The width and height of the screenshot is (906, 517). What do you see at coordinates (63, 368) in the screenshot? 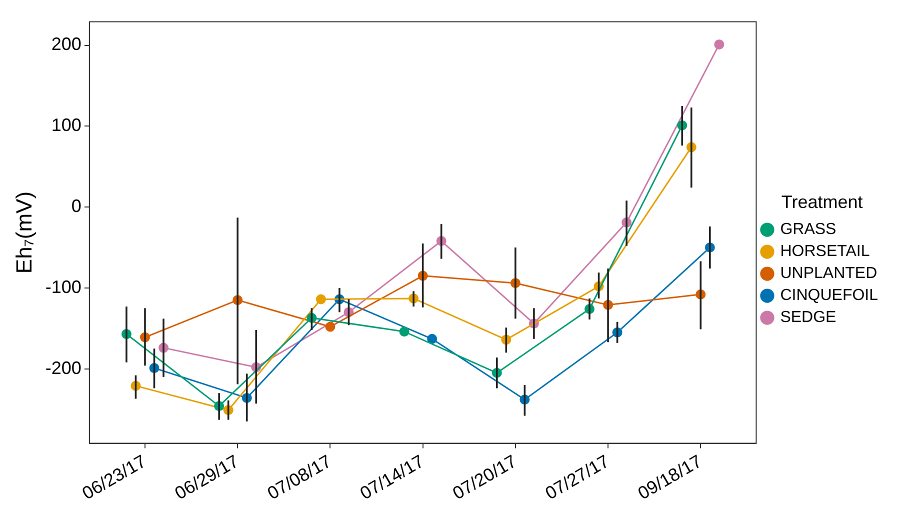
I see `y-tick-label: -200` at bounding box center [63, 368].